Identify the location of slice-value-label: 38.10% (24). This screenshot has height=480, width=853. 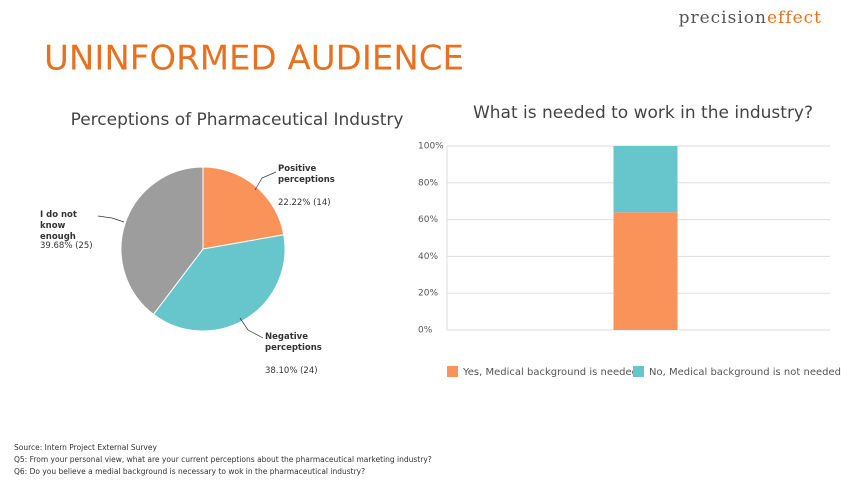
(291, 371).